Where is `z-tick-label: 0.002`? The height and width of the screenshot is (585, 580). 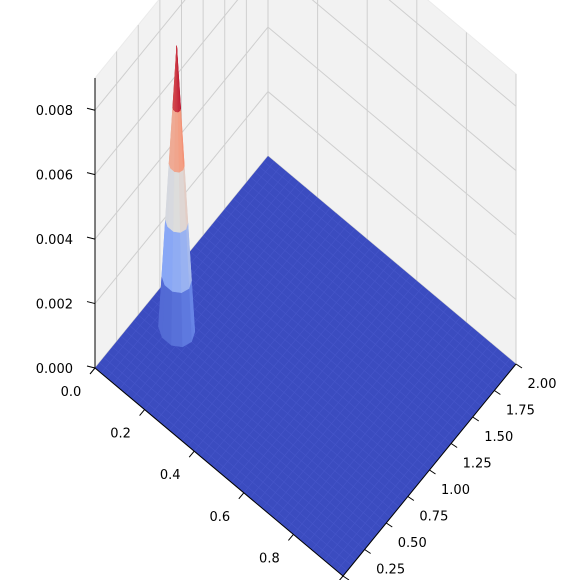 z-tick-label: 0.002 is located at coordinates (54, 305).